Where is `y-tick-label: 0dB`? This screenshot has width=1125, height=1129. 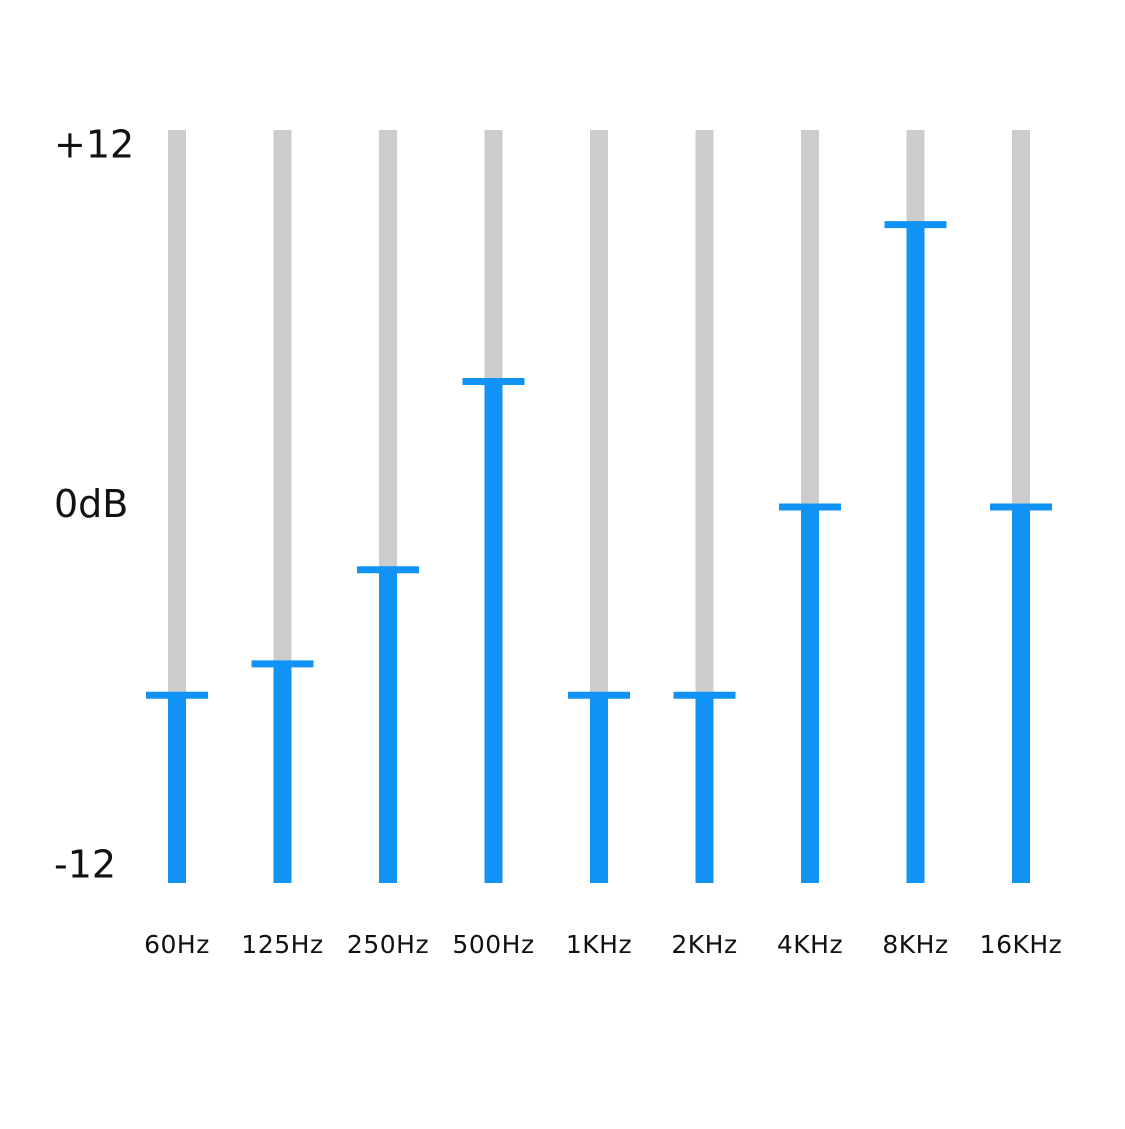 y-tick-label: 0dB is located at coordinates (91, 504).